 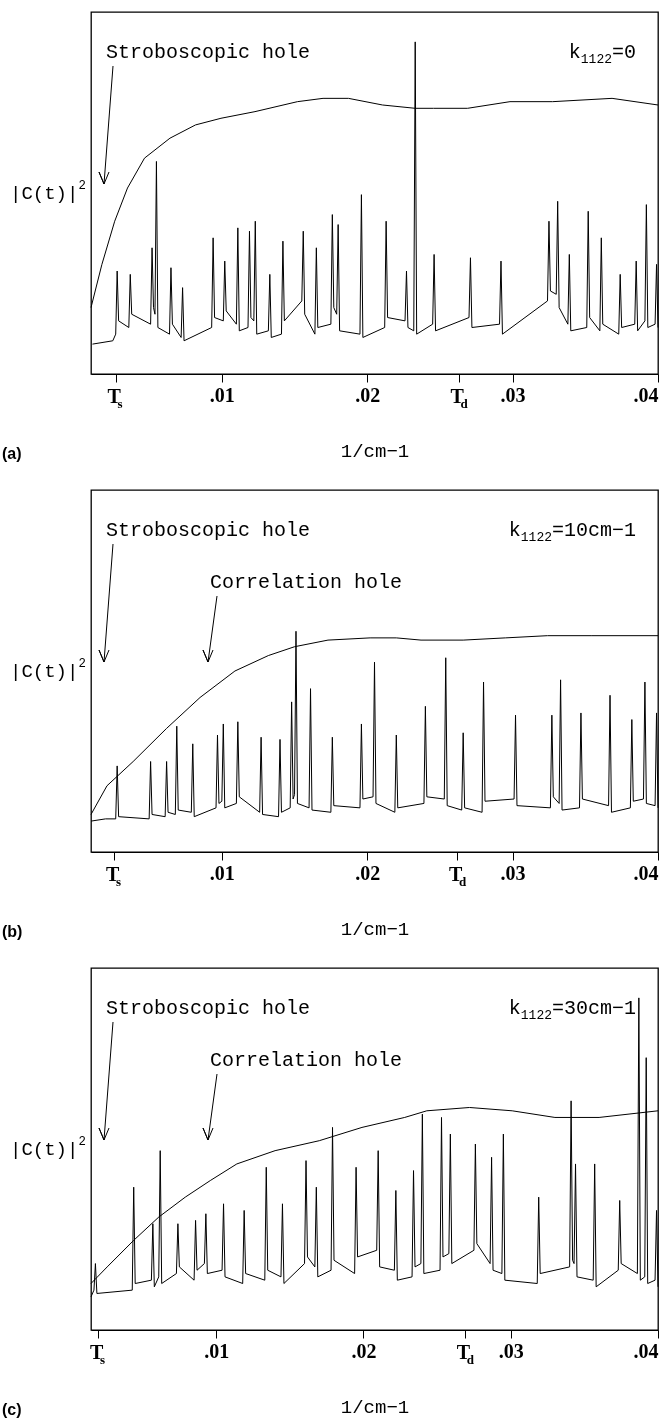 What do you see at coordinates (306, 582) in the screenshot?
I see `text: Correlation hole` at bounding box center [306, 582].